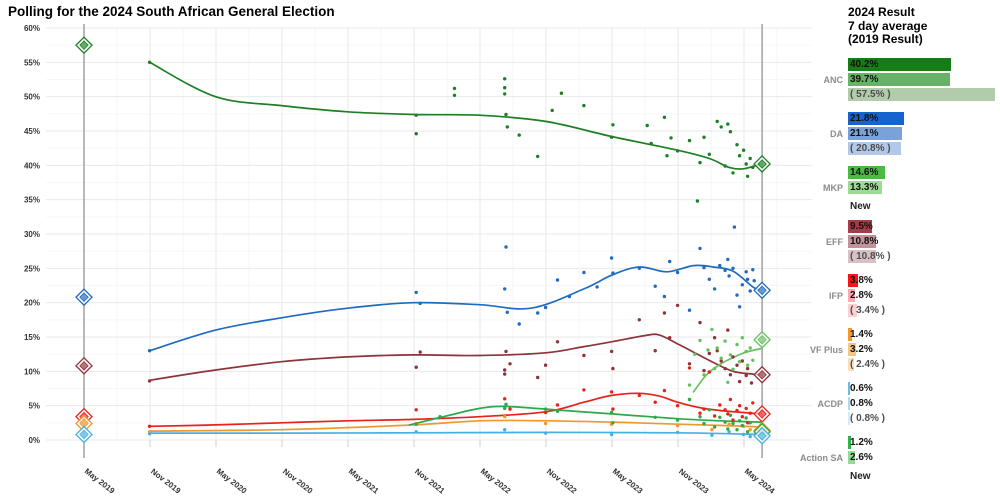 This screenshot has width=1000, height=500. Describe the element at coordinates (32, 337) in the screenshot. I see `y-axis-label: 15%` at that location.